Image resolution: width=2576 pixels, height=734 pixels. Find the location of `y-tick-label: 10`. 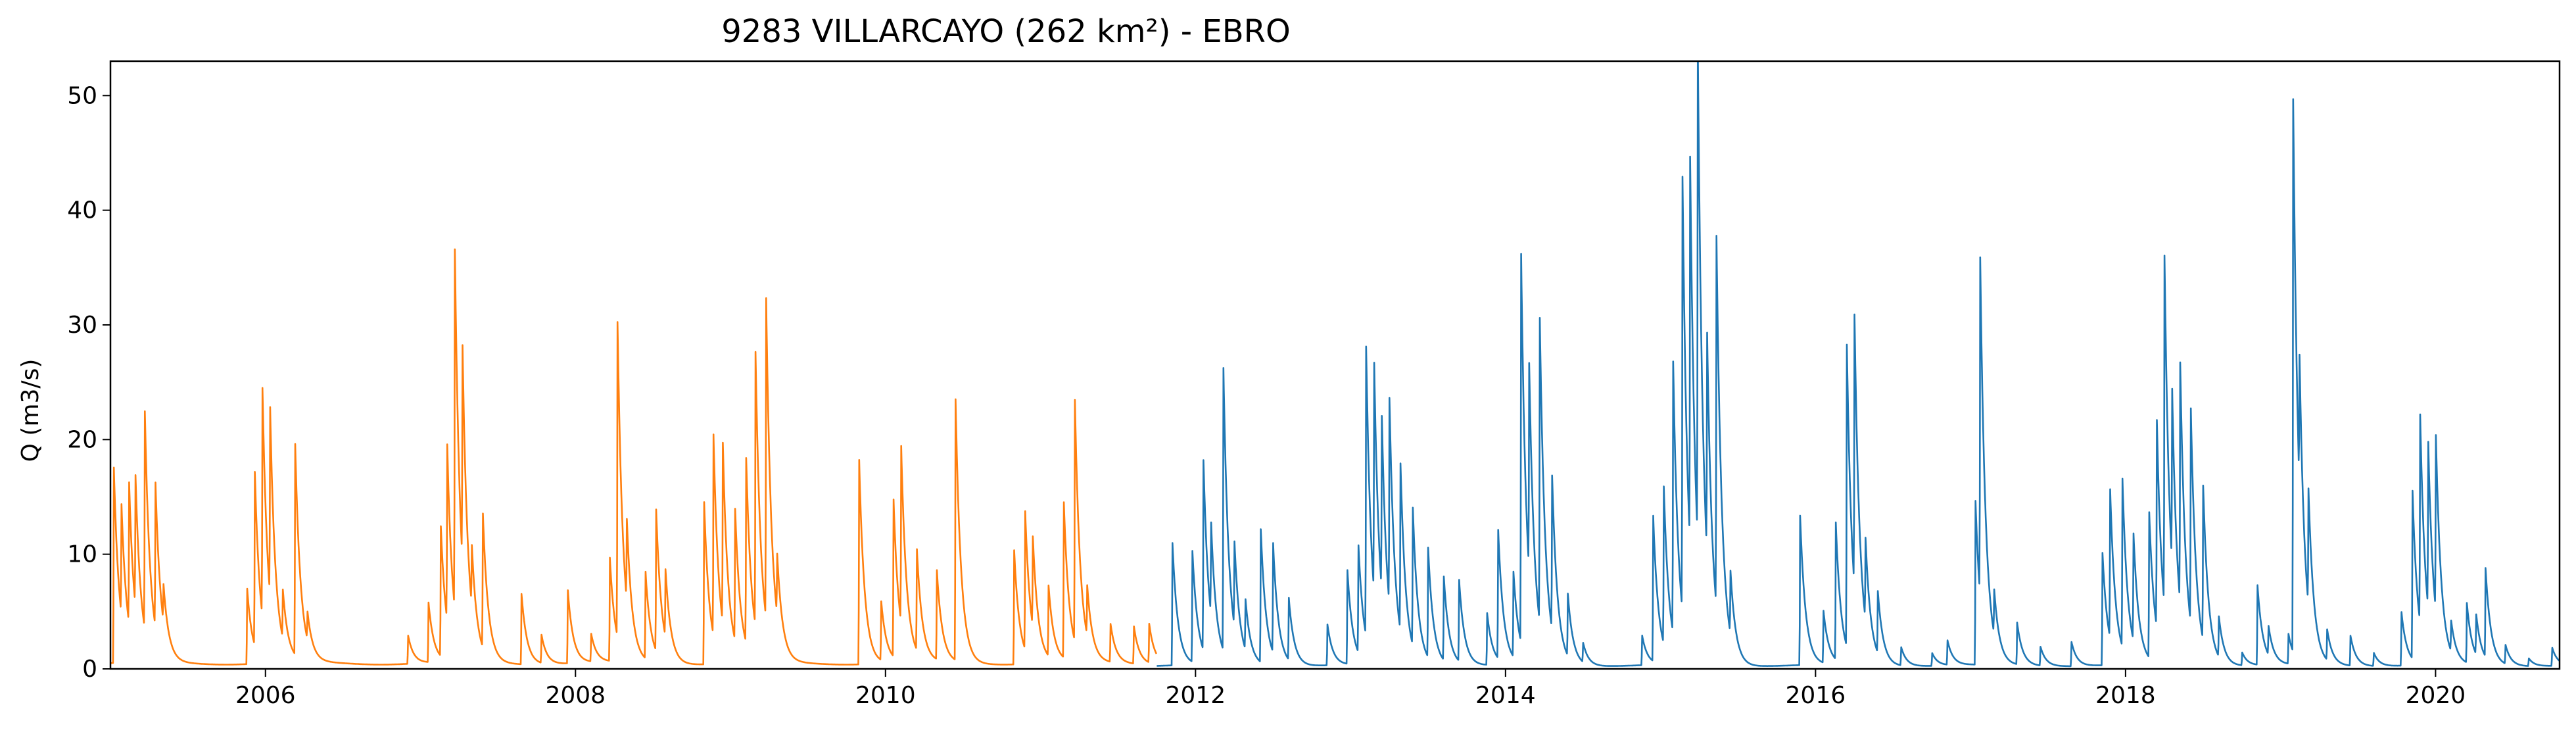

y-tick-label: 10 is located at coordinates (82, 555).